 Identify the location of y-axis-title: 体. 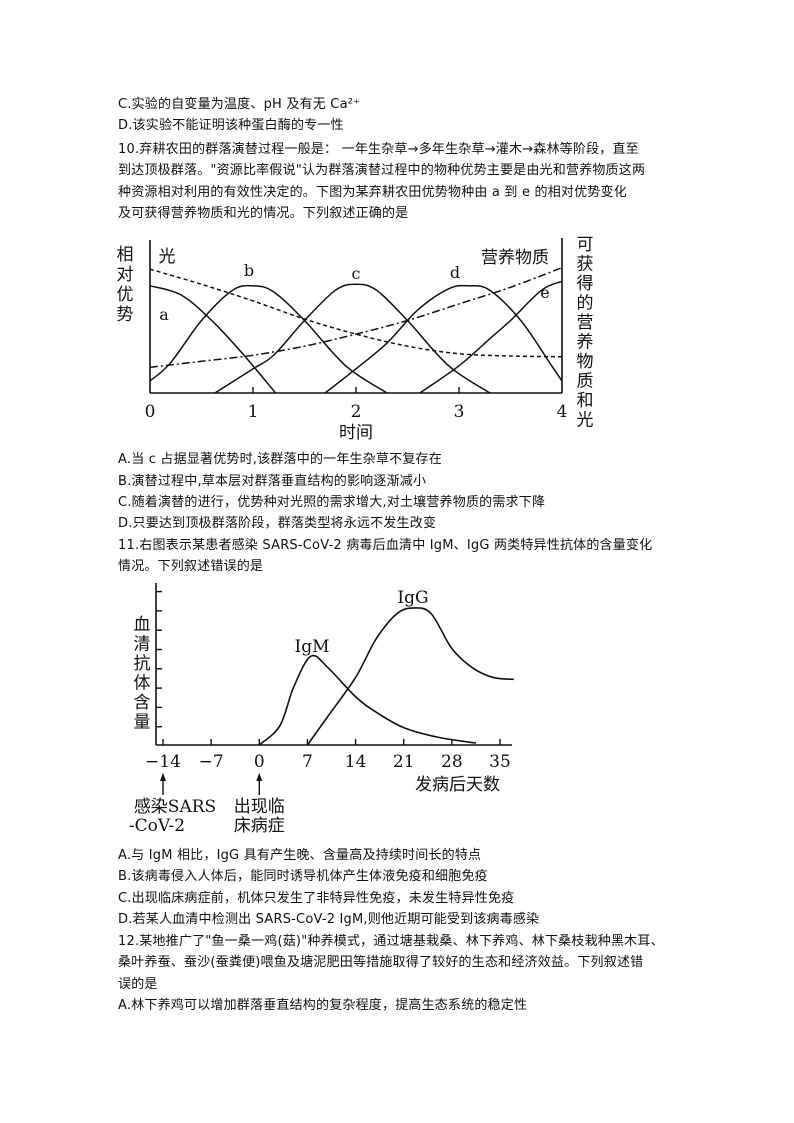
(142, 684).